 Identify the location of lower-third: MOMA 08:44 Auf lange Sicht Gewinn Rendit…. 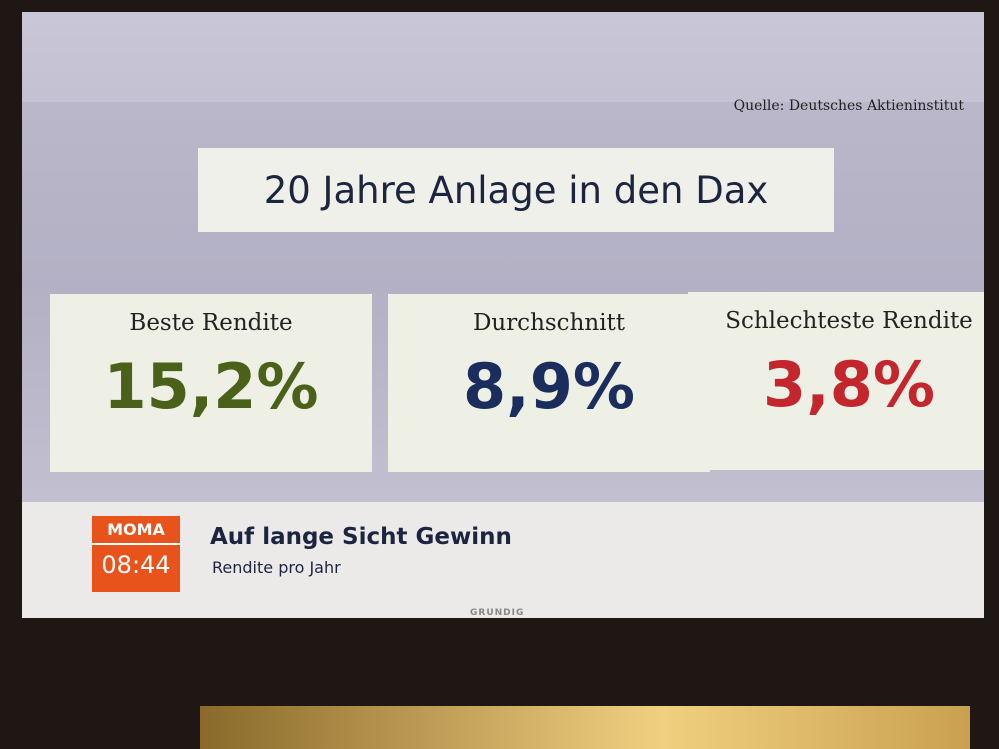
(503, 560).